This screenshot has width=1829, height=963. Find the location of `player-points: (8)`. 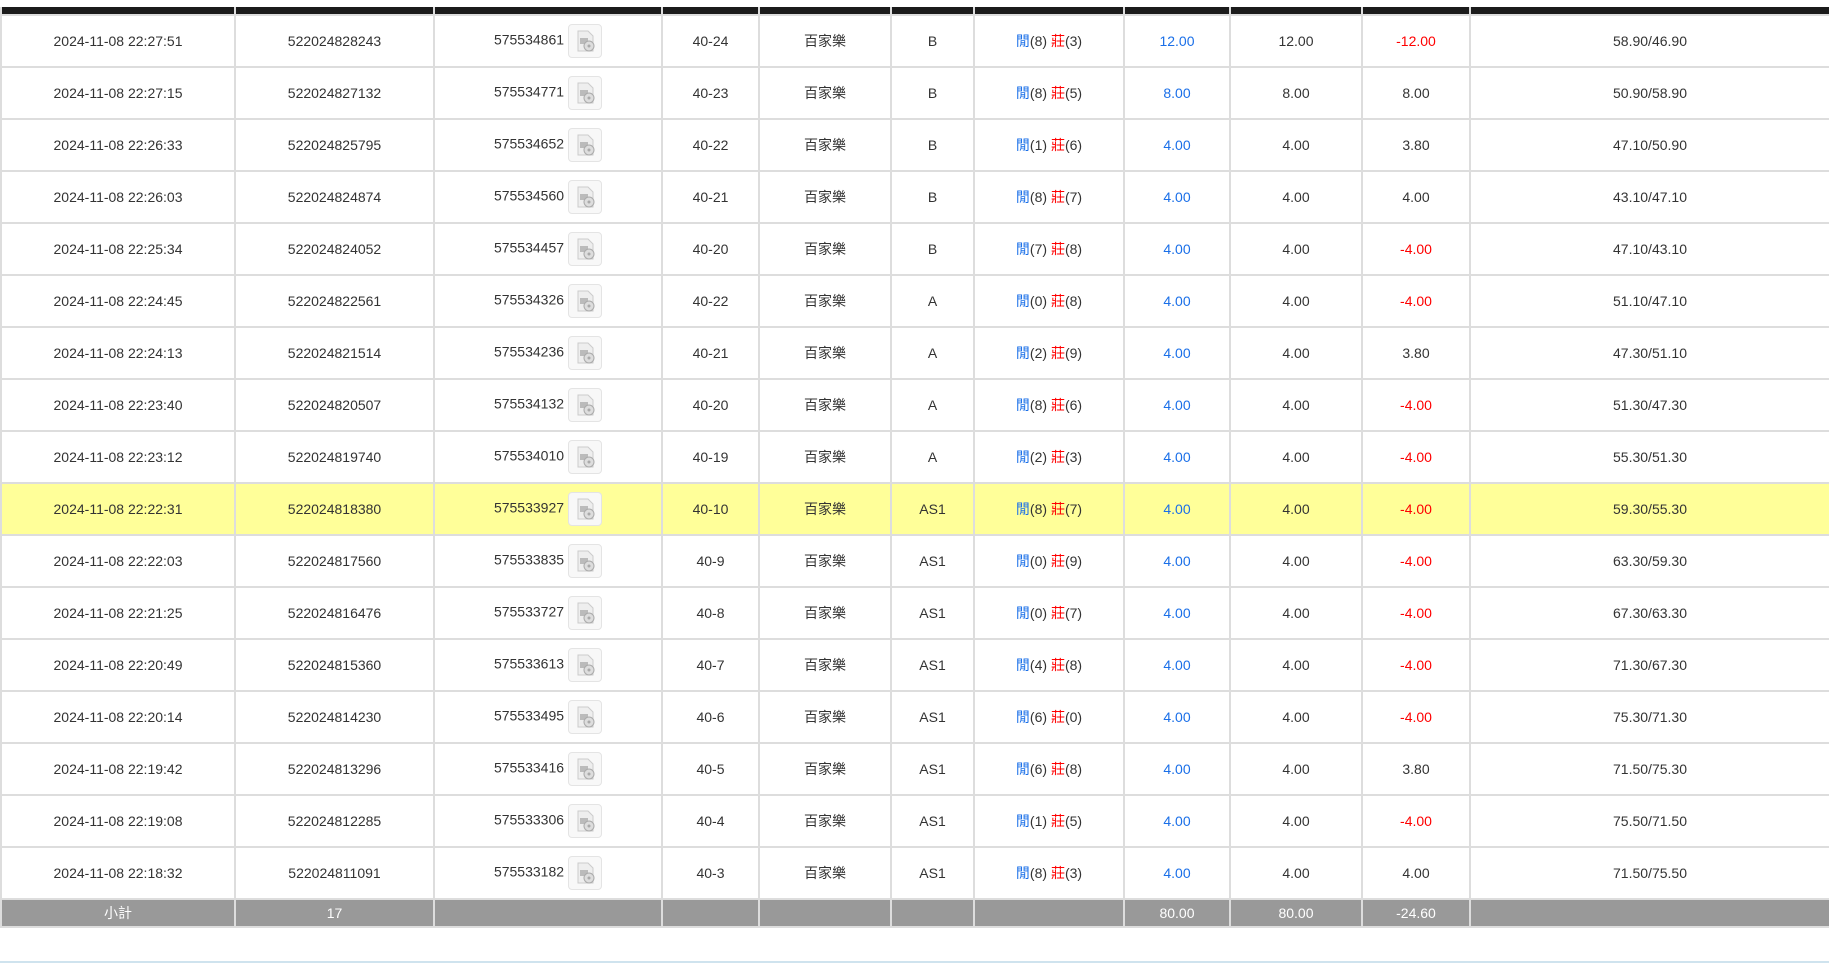

player-points: (8) is located at coordinates (1038, 405).